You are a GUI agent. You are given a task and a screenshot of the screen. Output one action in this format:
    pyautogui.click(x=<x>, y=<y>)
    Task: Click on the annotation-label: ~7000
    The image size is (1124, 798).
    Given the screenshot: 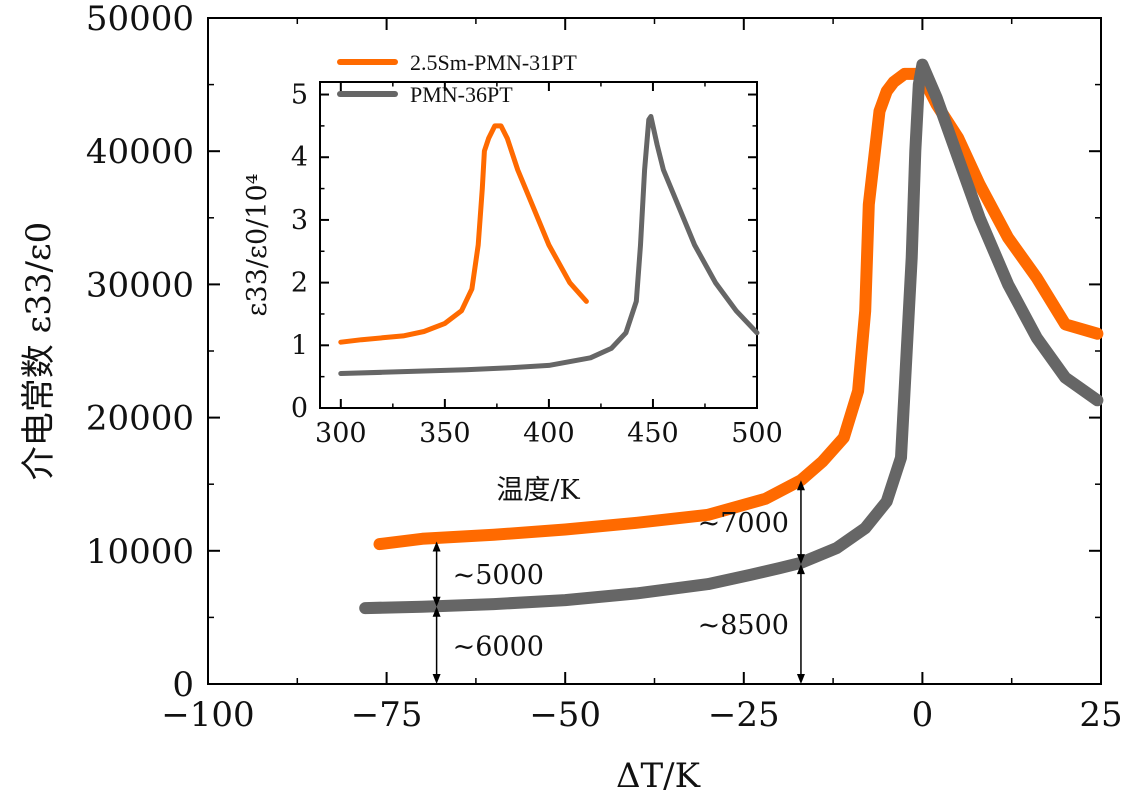 What is the action you would take?
    pyautogui.click(x=743, y=523)
    